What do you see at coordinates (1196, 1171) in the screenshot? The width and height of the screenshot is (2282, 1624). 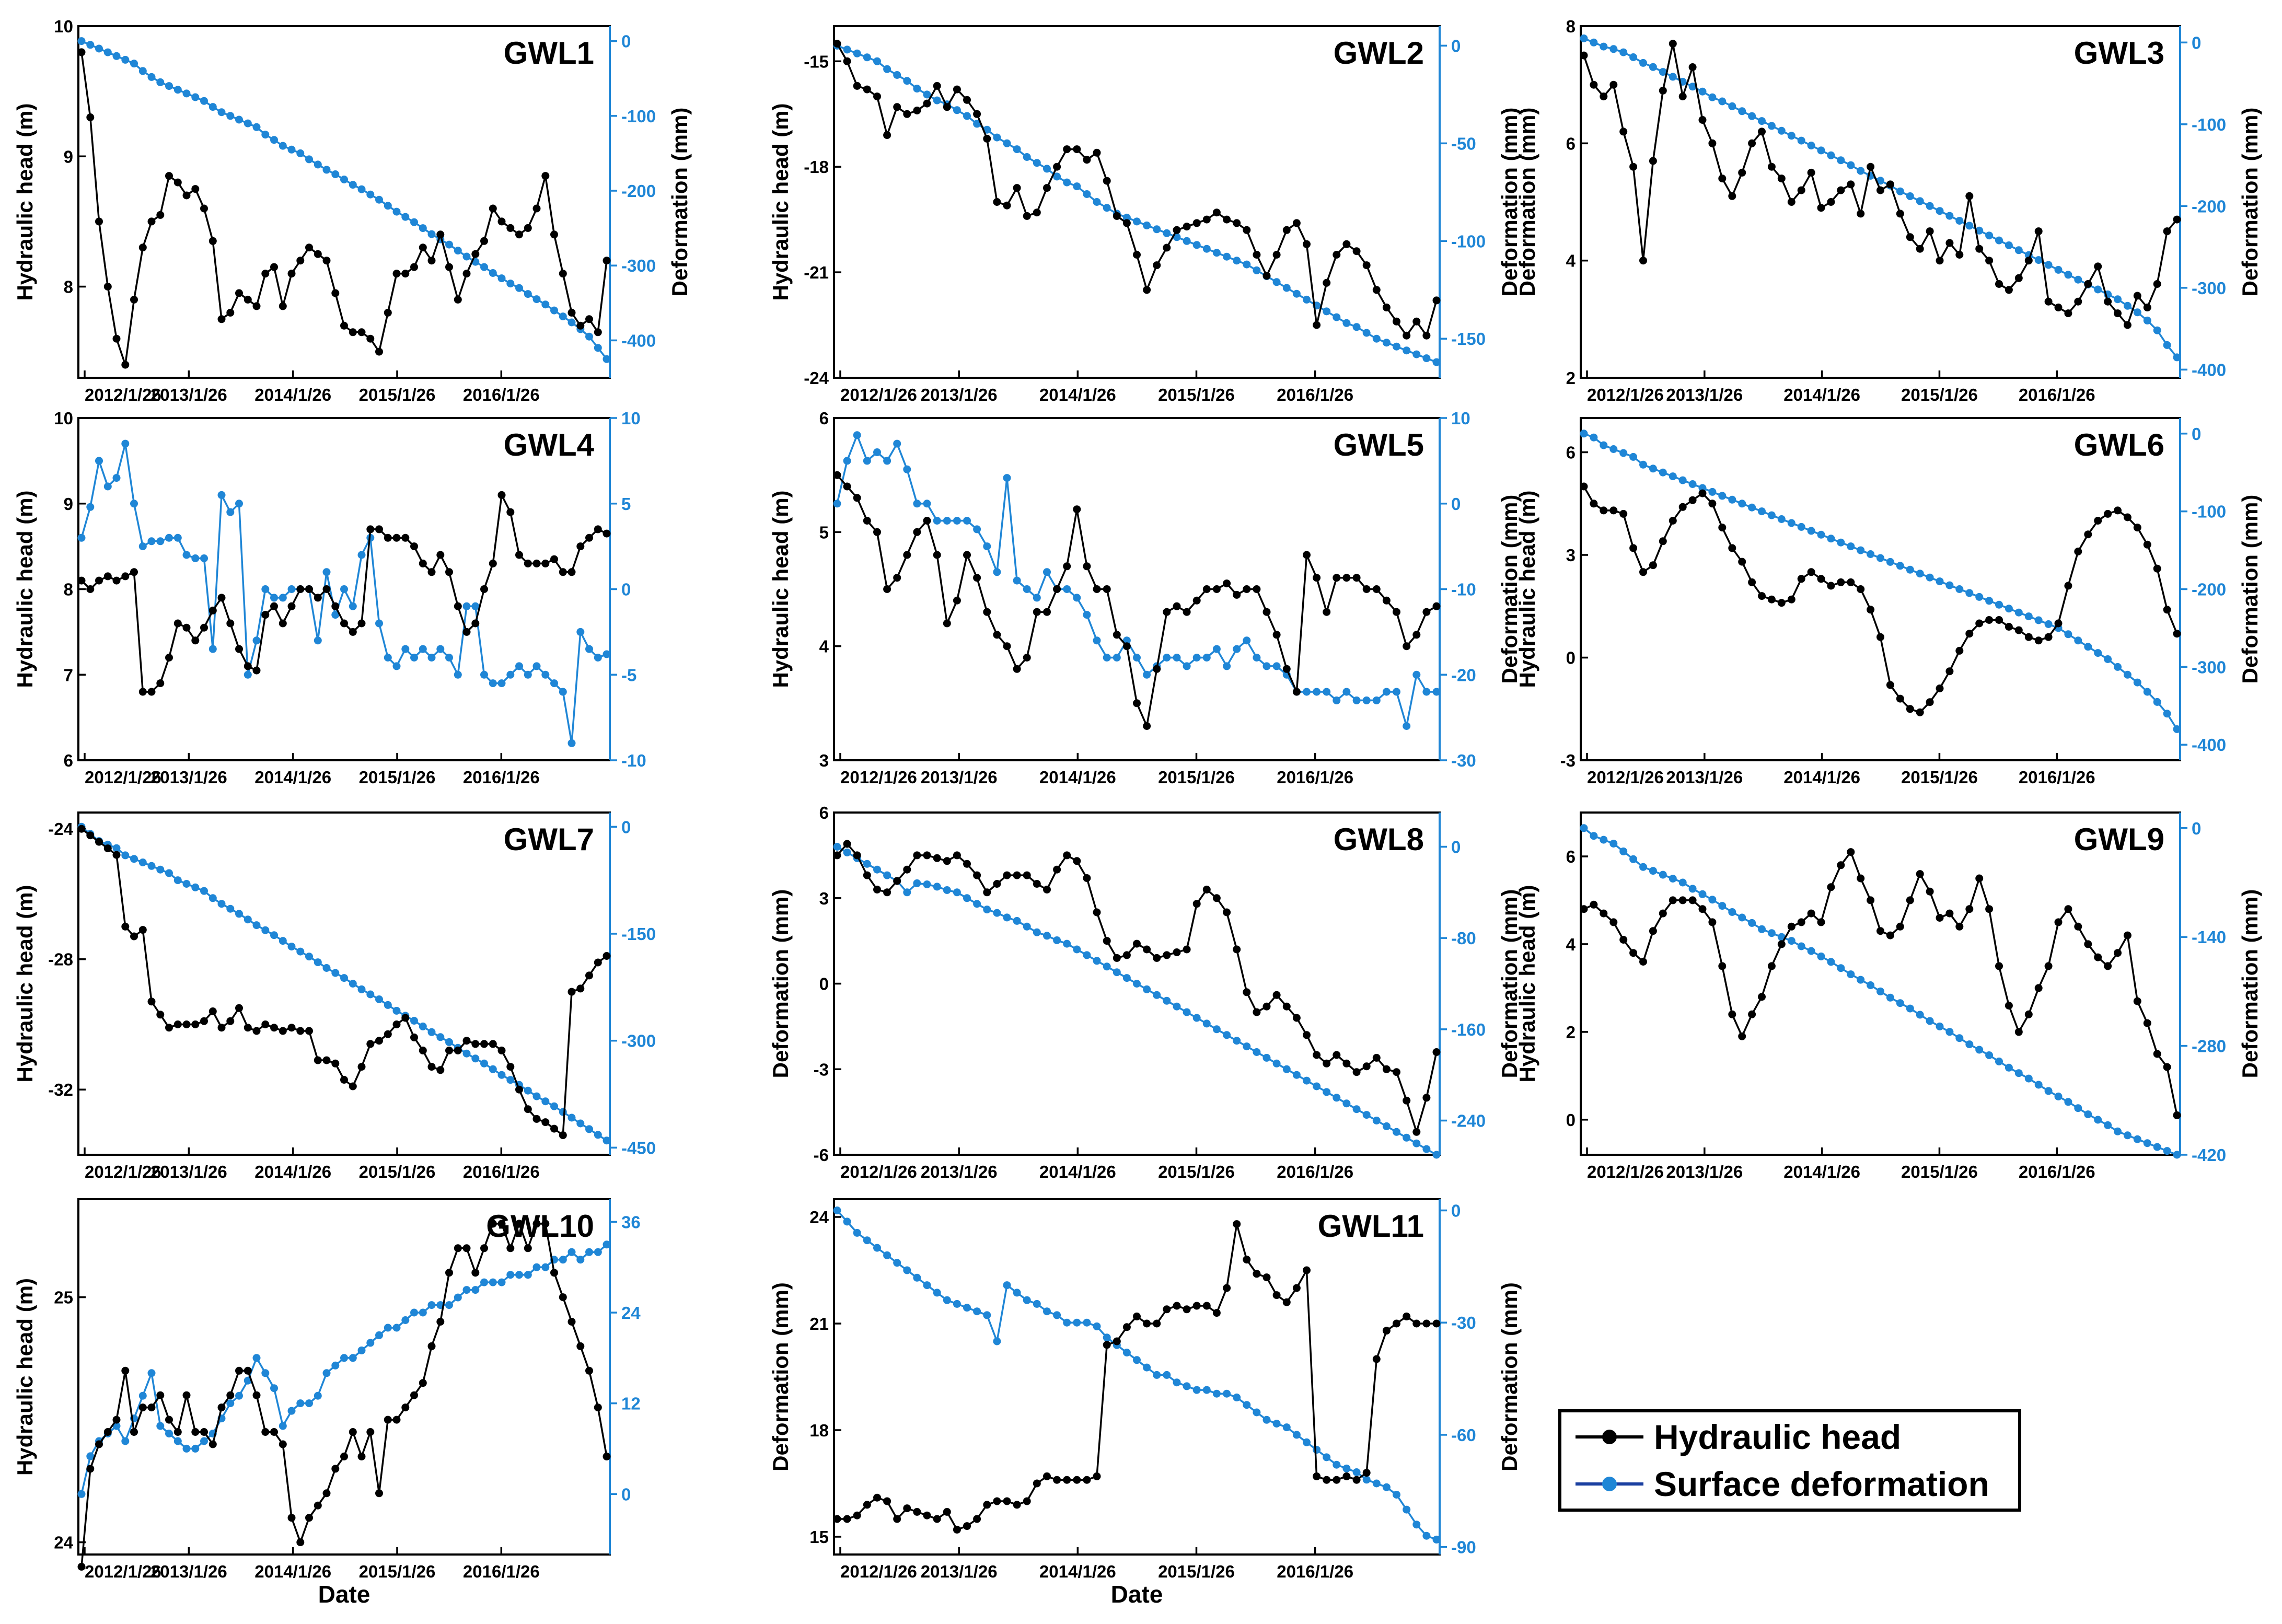 I see `panel-gwl8-xtick-label: 2015/1/26` at bounding box center [1196, 1171].